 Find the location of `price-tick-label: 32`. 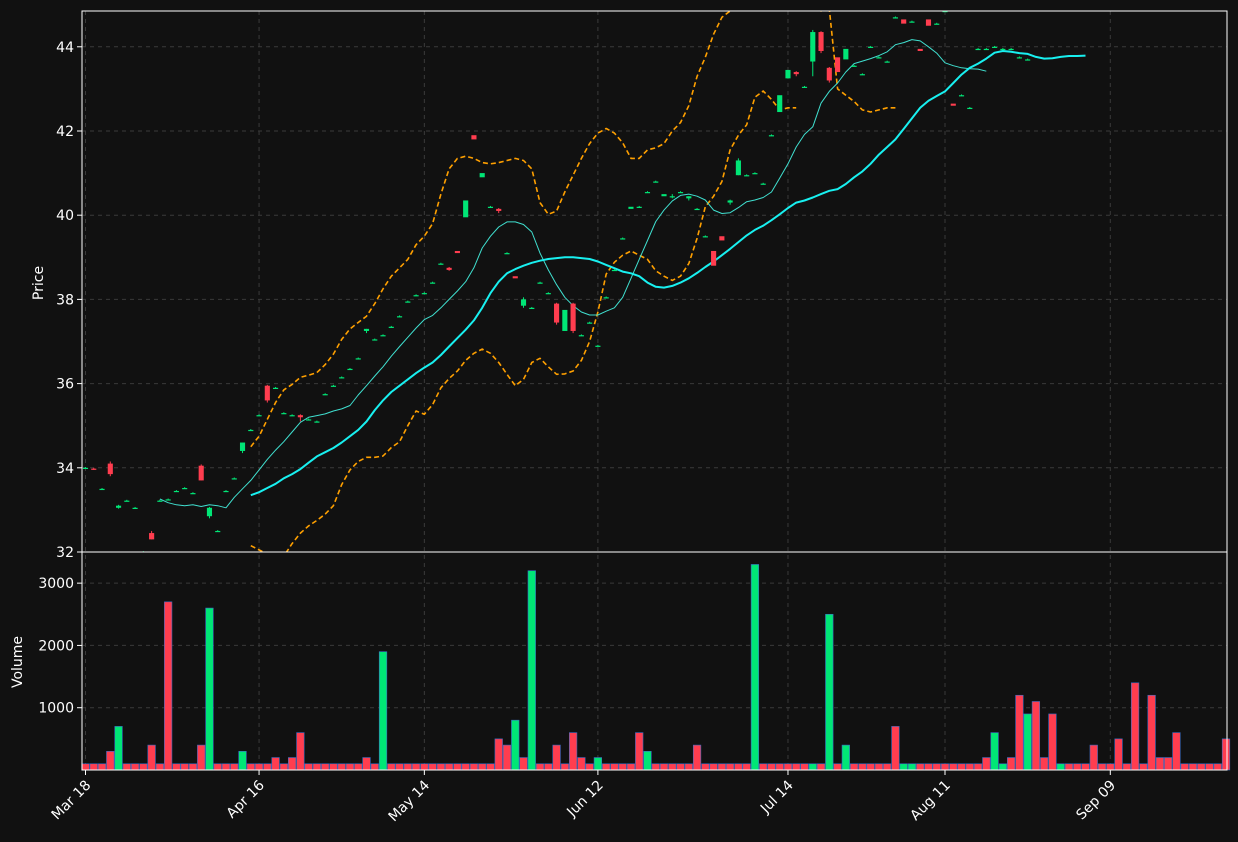

price-tick-label: 32 is located at coordinates (65, 553).